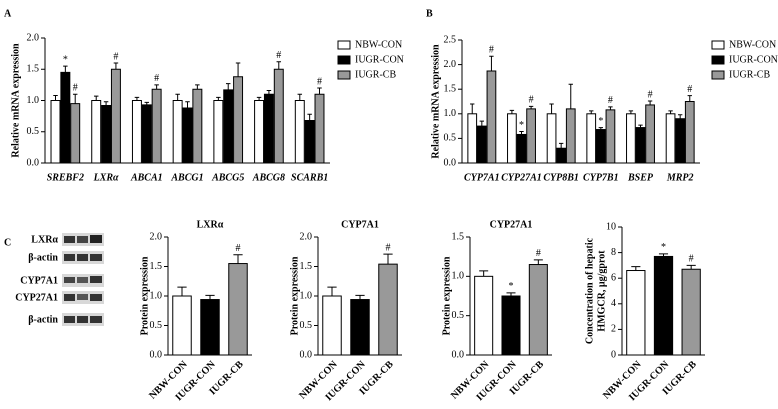  I want to click on x-tick-label: CYP27A1, so click(521, 177).